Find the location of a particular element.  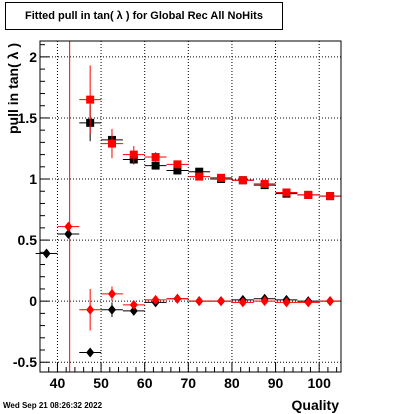

x-tick-label: 40 is located at coordinates (58, 383).